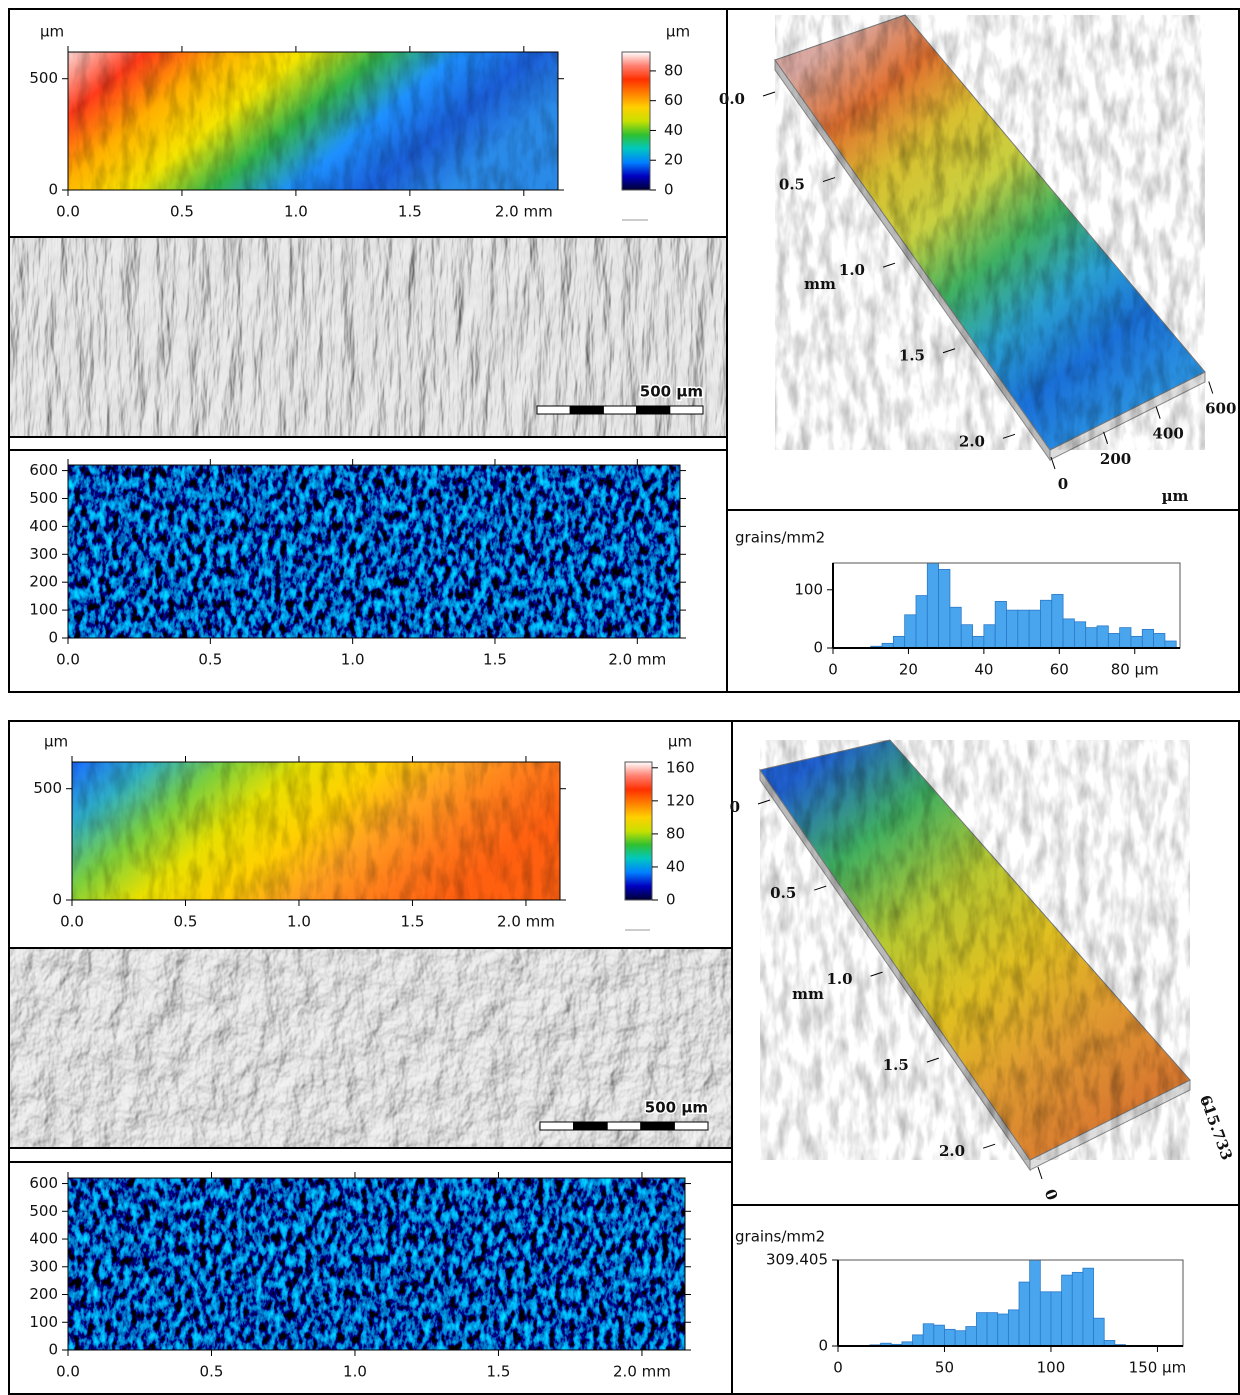  What do you see at coordinates (43, 1294) in the screenshot?
I see `y-tick-label: 200` at bounding box center [43, 1294].